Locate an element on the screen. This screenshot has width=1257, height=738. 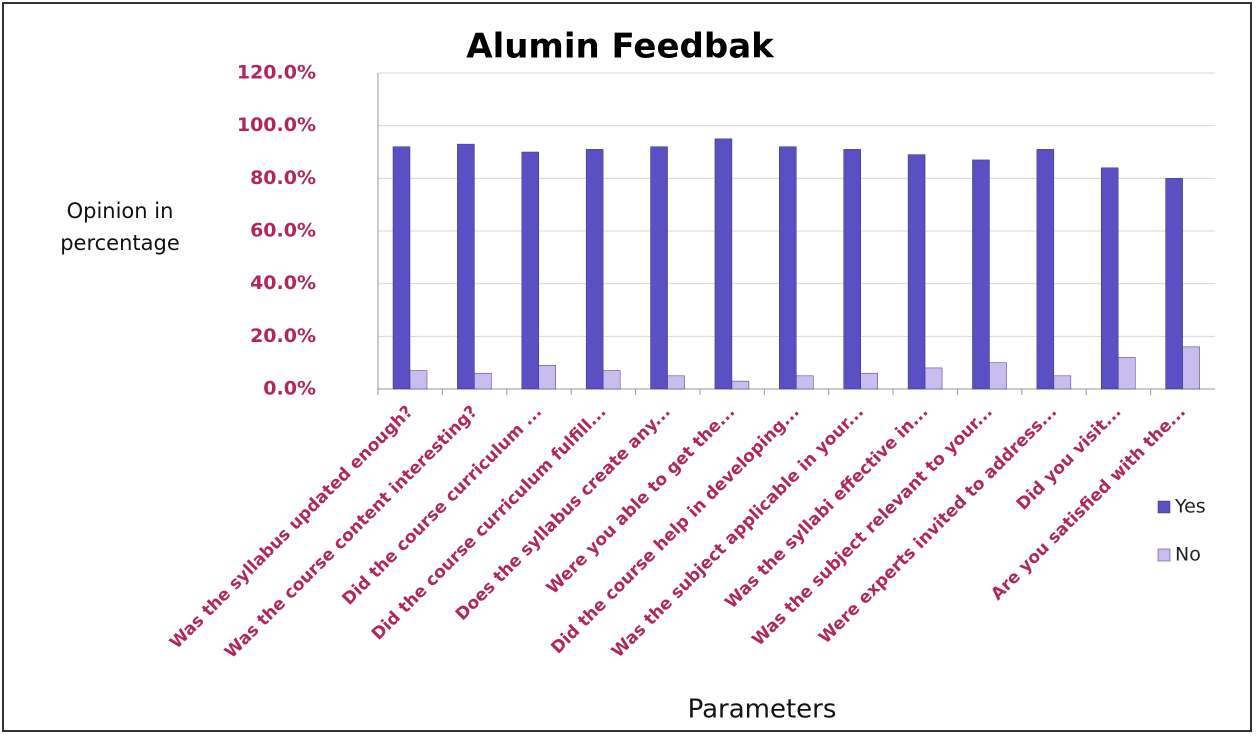
chart-title: Alumin Feedbak is located at coordinates (620, 47).